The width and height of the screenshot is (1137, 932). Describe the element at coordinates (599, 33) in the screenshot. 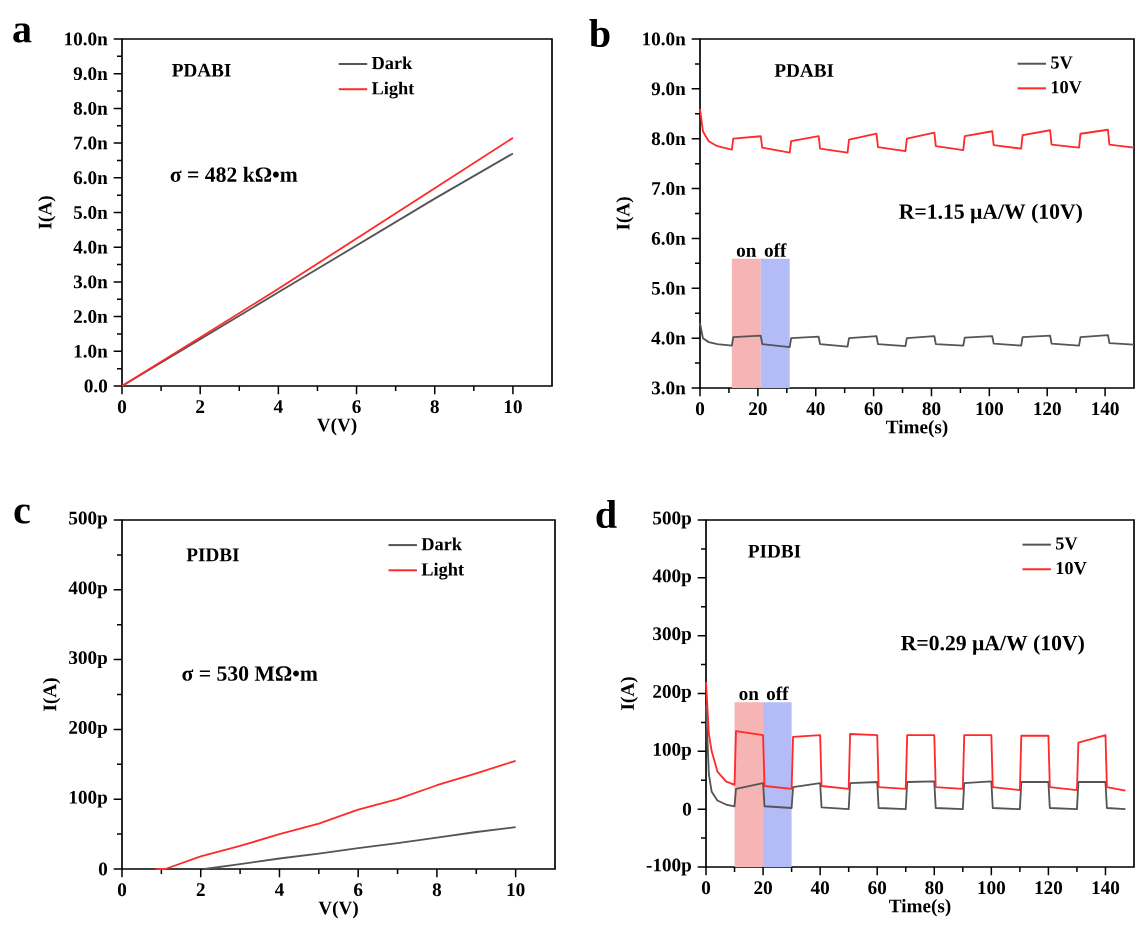

I see `chart-title: b` at that location.